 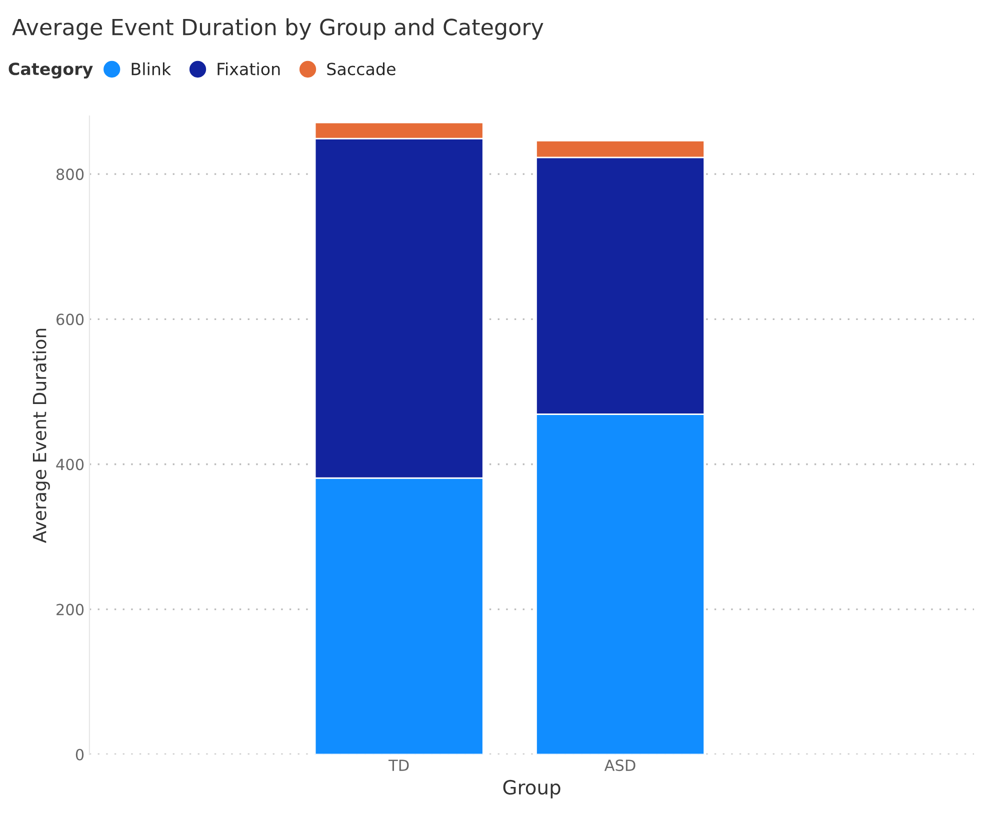 I want to click on legend-label: Saccade, so click(x=361, y=69).